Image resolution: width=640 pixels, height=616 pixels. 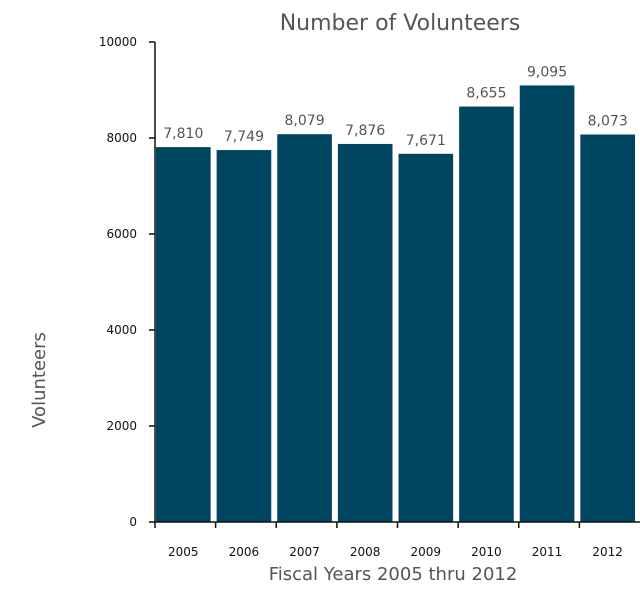 What do you see at coordinates (426, 552) in the screenshot?
I see `x-tick-label-2009: 2009` at bounding box center [426, 552].